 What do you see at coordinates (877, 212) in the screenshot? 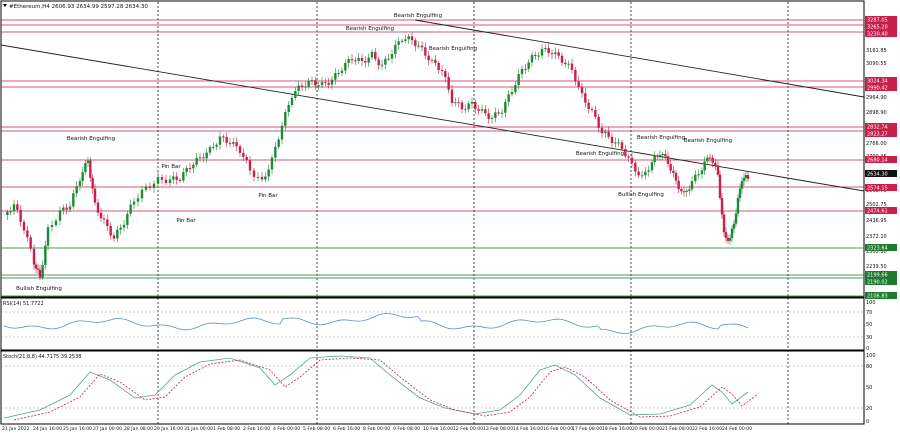
I see `level-tag-text: 2474.61` at bounding box center [877, 212].